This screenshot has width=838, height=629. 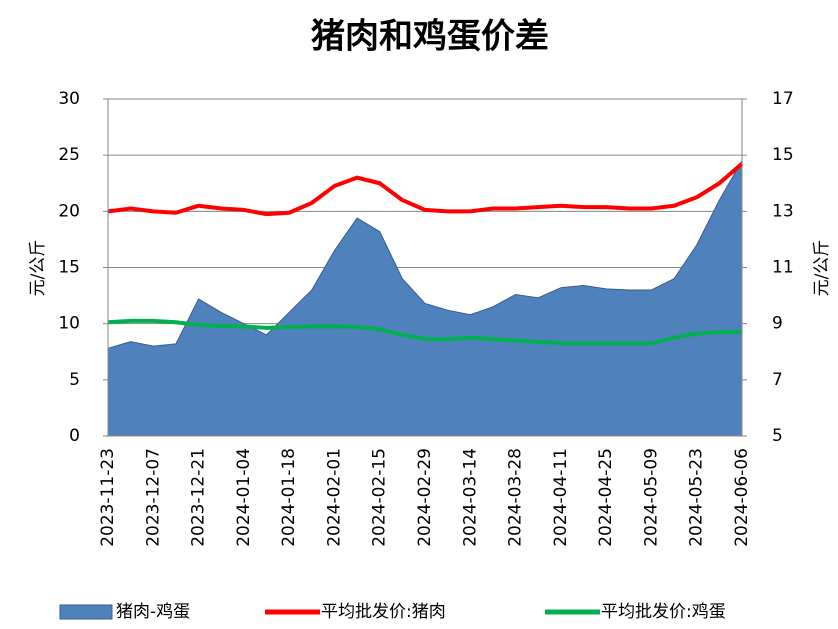 What do you see at coordinates (38, 268) in the screenshot?
I see `y-axis-label: 元/公斤` at bounding box center [38, 268].